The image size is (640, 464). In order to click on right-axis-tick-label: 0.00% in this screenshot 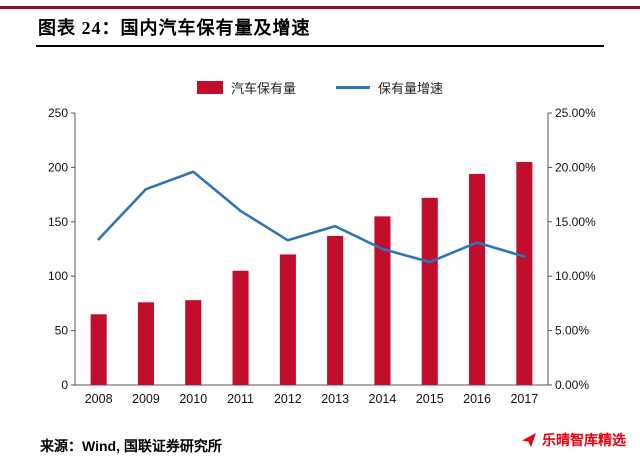, I will do `click(572, 385)`.